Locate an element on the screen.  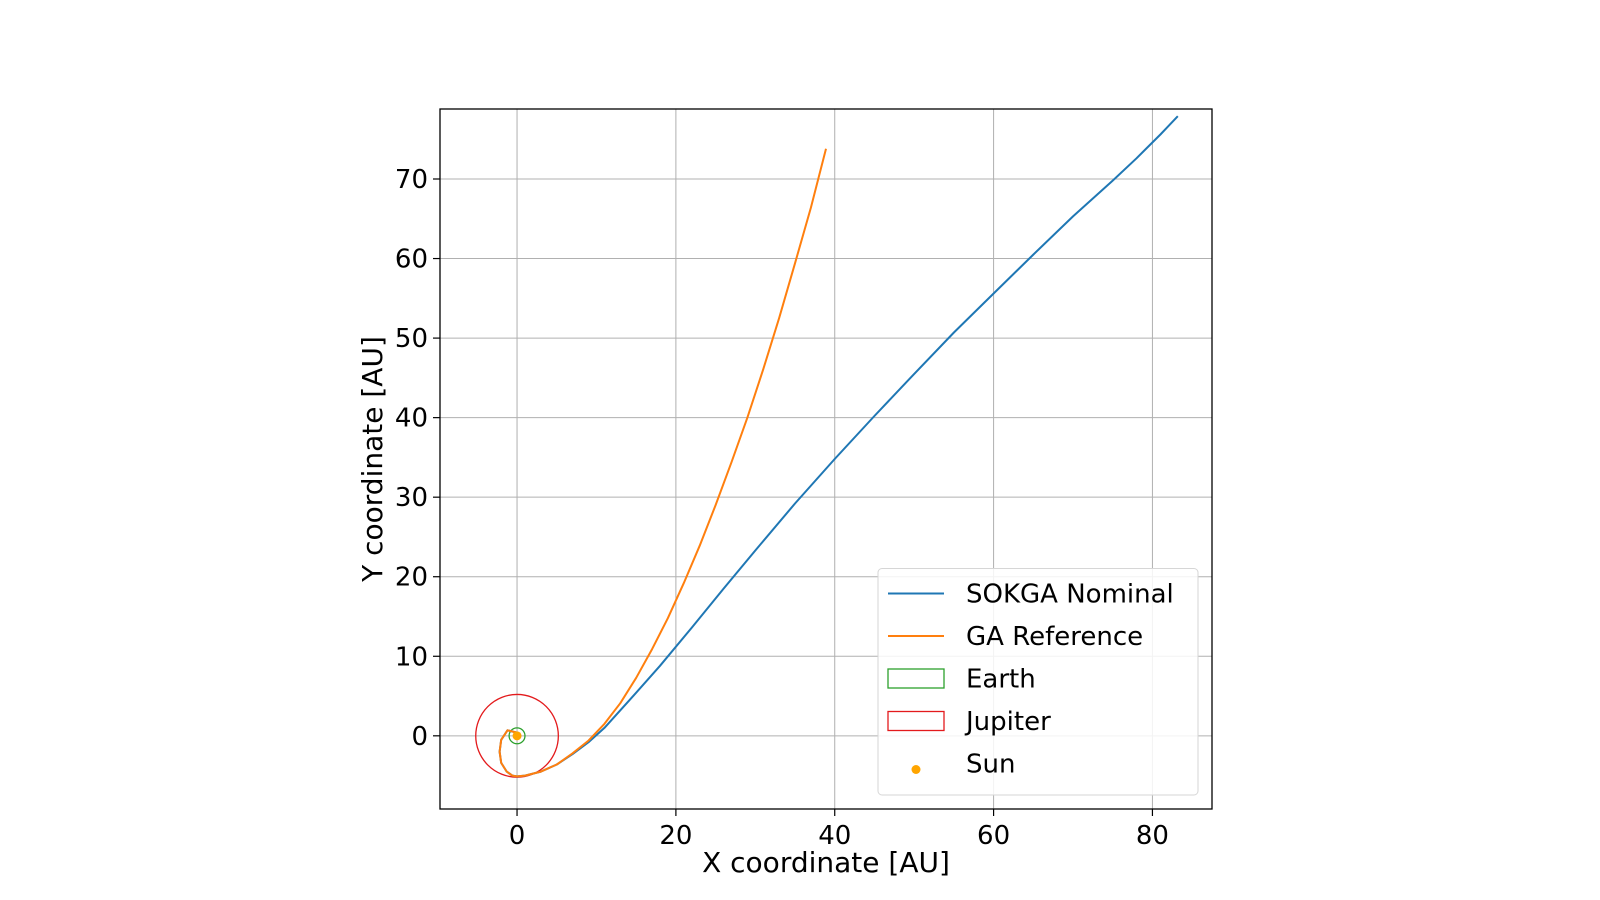
y-tick-label: 10 is located at coordinates (411, 657).